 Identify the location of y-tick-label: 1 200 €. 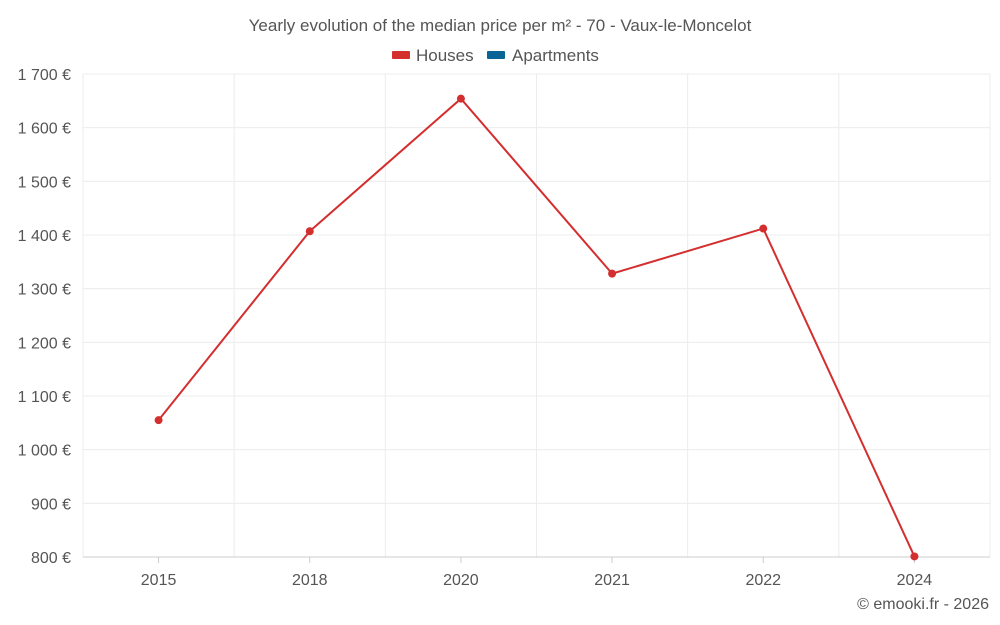
(44, 343).